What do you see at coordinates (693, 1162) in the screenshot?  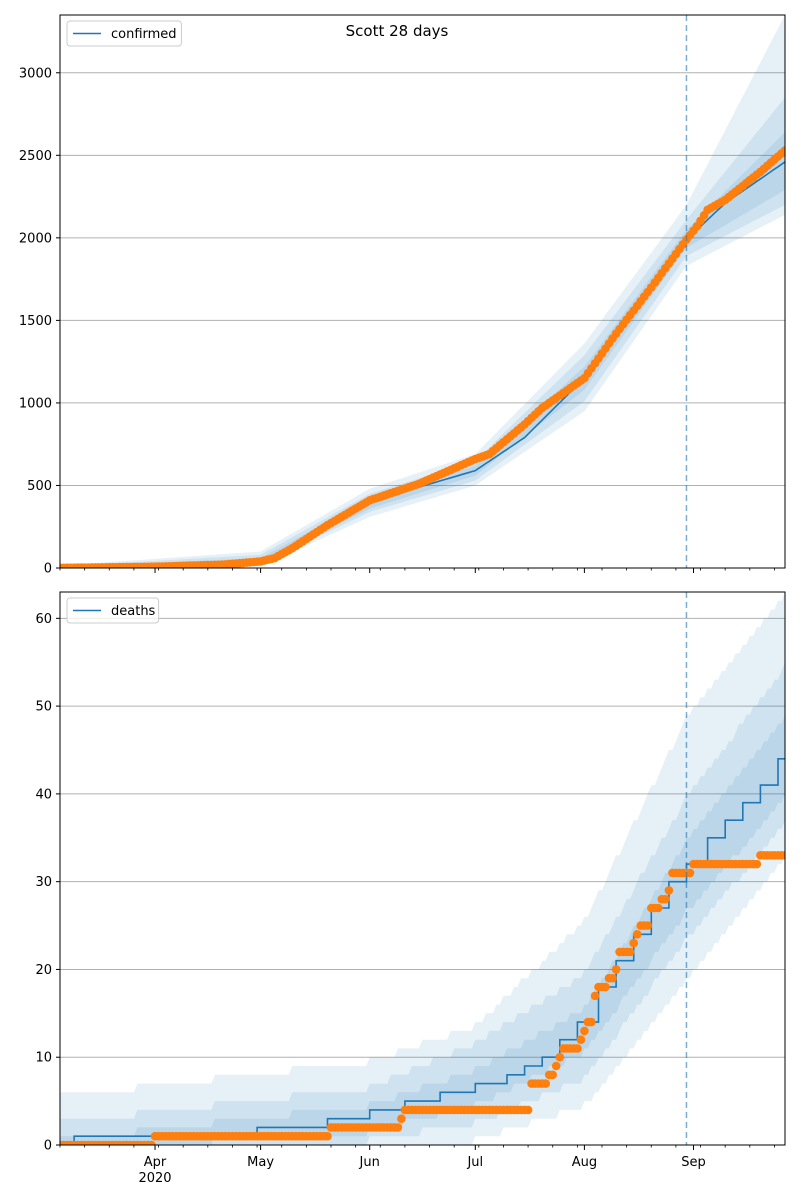 I see `x-tick-label: Sep` at bounding box center [693, 1162].